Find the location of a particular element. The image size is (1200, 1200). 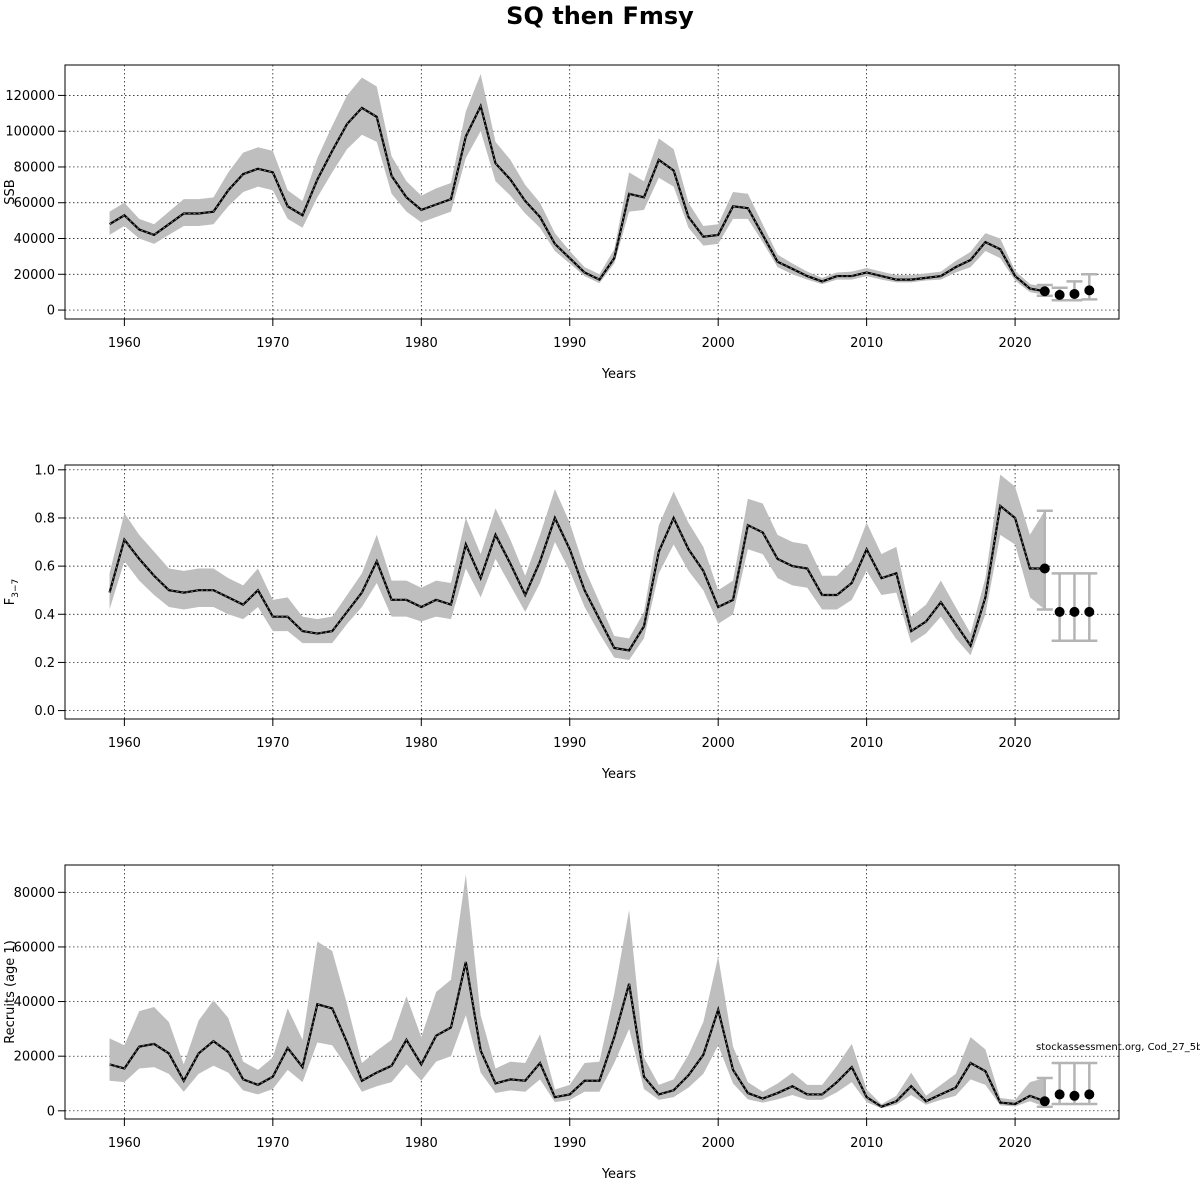

y-tick-label: 100000 is located at coordinates (30, 132).